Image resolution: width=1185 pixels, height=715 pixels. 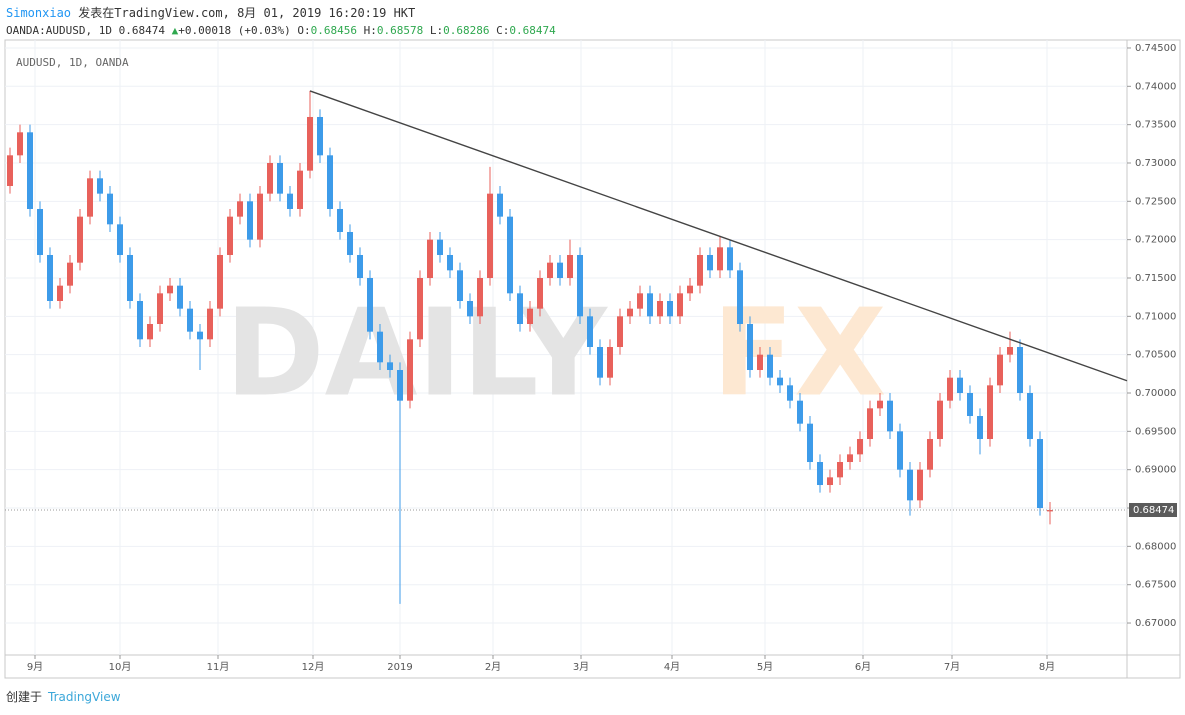 What do you see at coordinates (466, 30) in the screenshot?
I see `l: 0.68286` at bounding box center [466, 30].